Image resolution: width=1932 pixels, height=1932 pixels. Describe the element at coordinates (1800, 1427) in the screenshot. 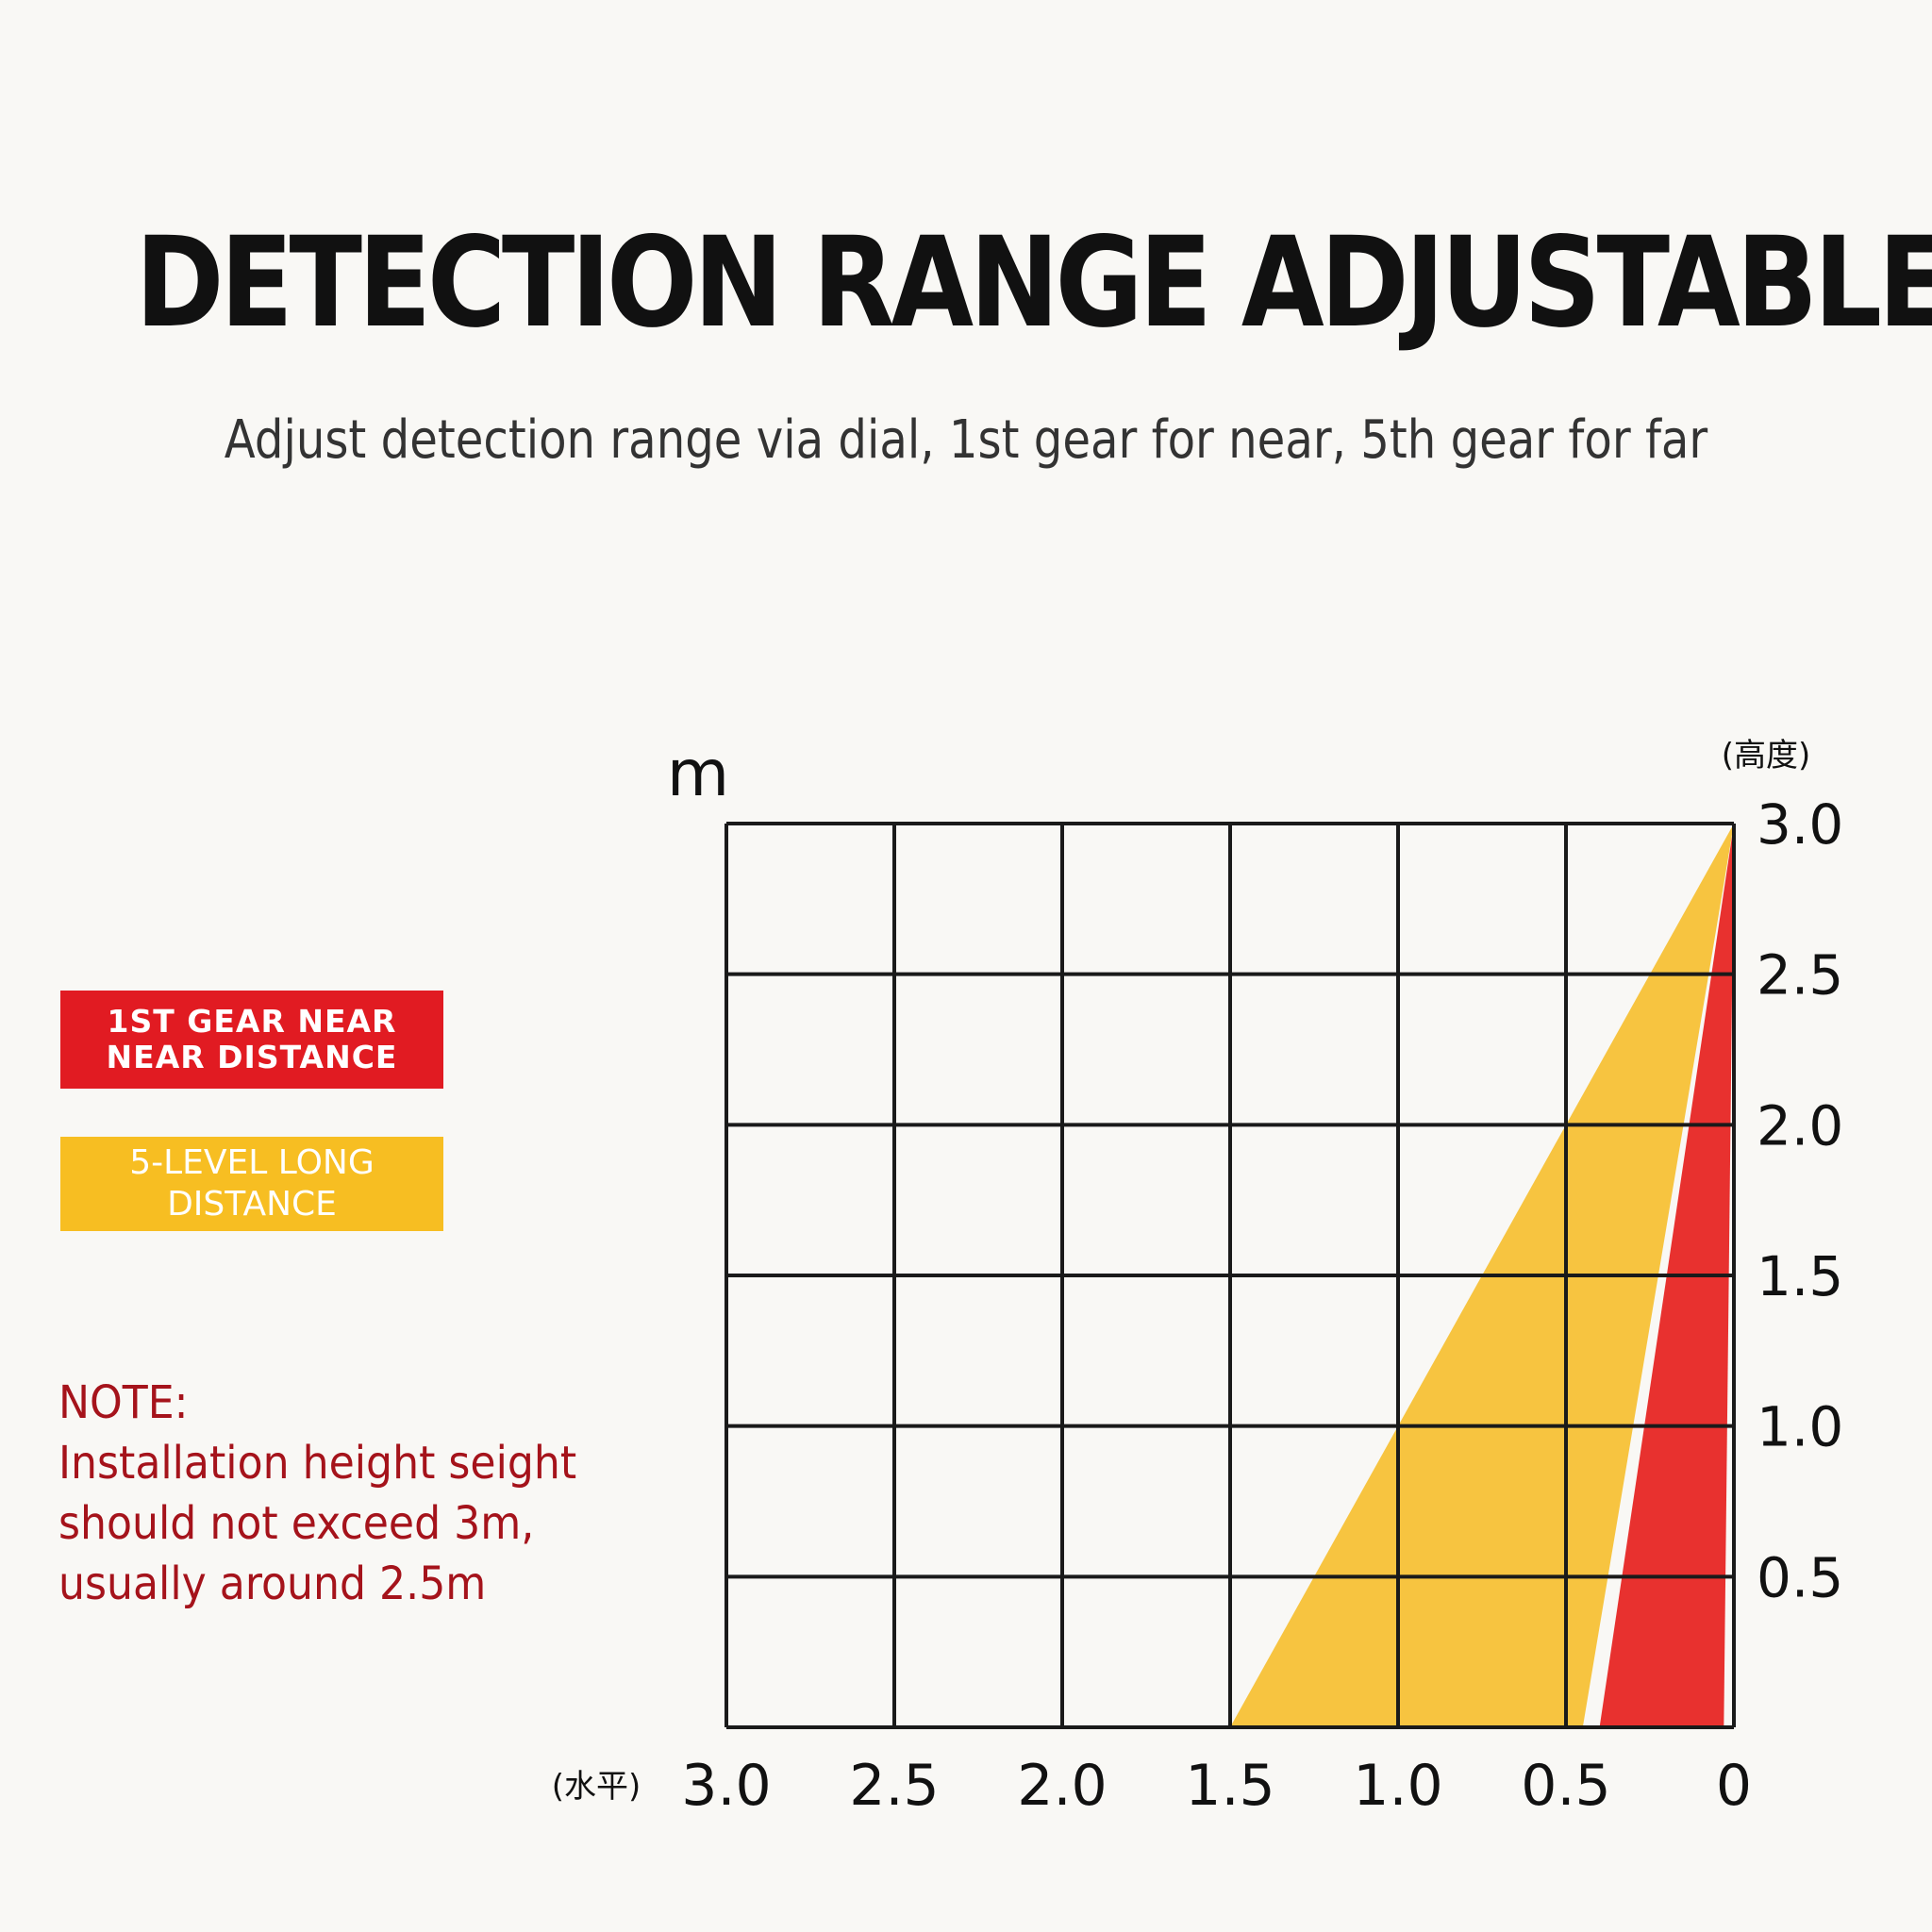

I see `y-tick-label: 1.0` at that location.